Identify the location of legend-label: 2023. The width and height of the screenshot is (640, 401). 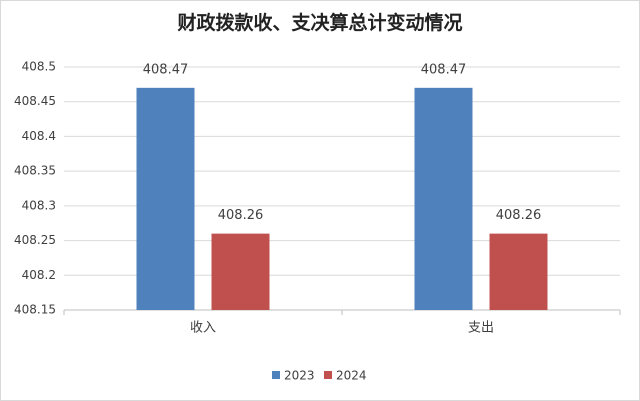
(299, 376).